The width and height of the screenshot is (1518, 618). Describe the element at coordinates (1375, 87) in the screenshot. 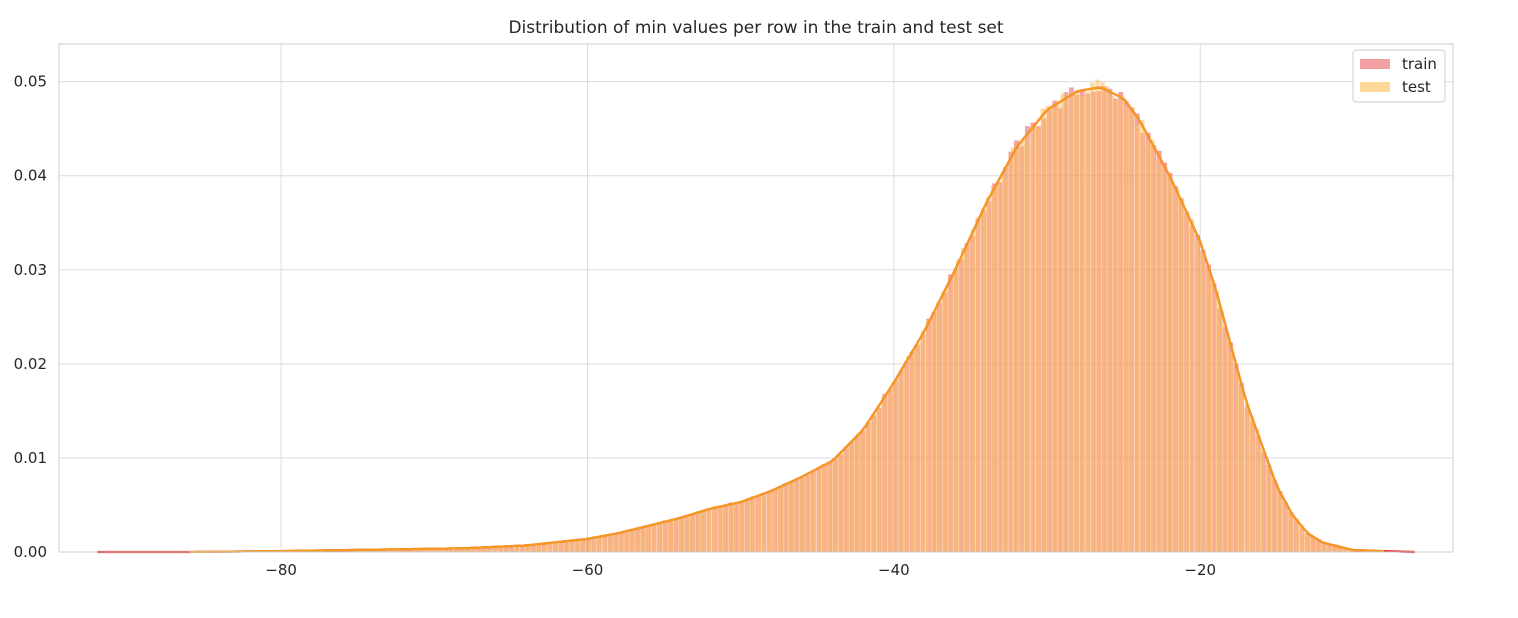

I see `legend-swatch-test` at that location.